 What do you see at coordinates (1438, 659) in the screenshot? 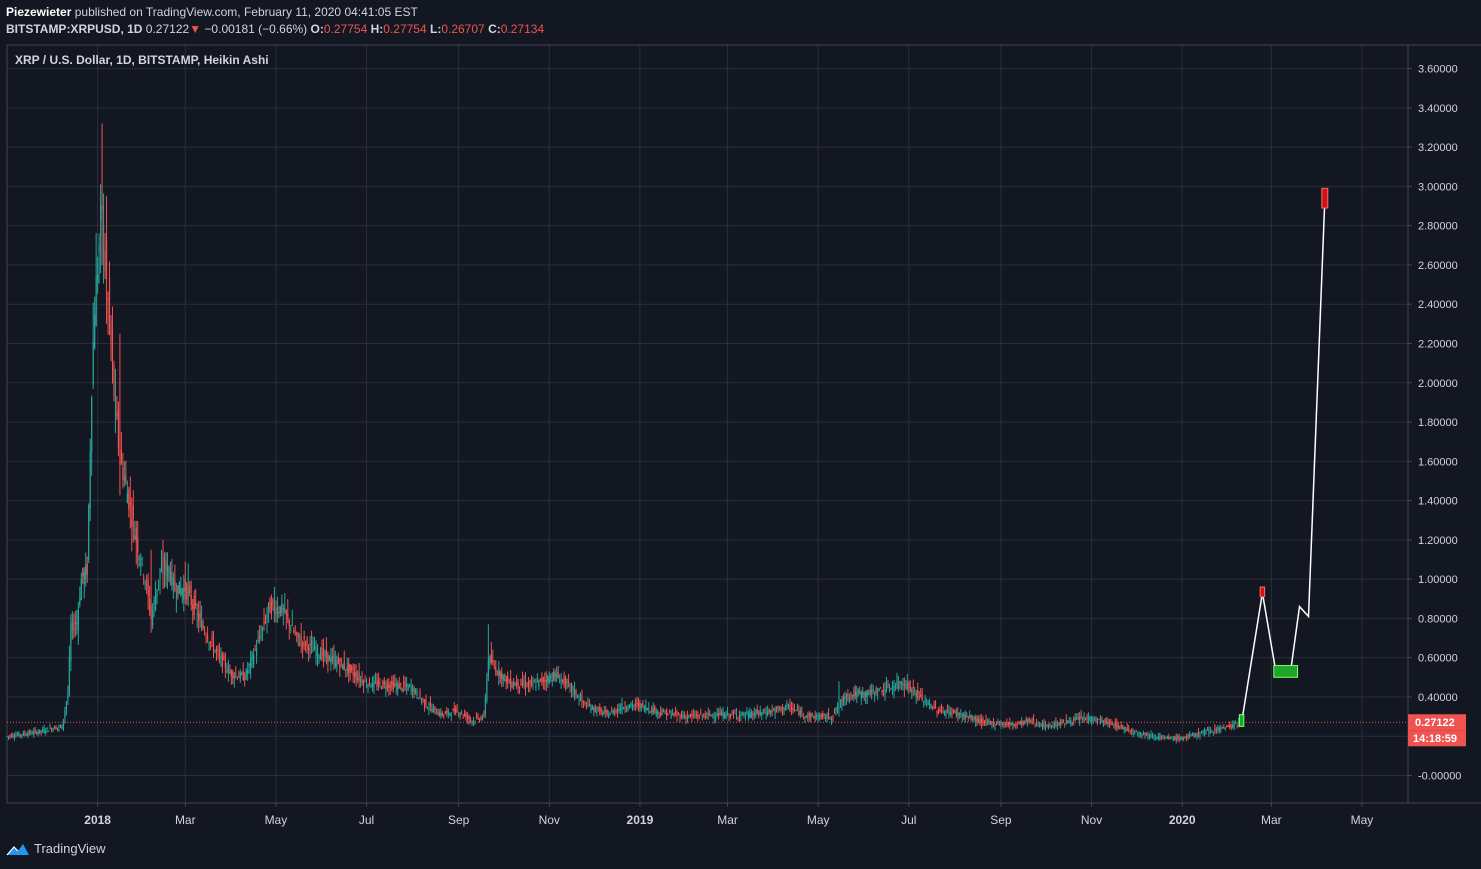
I see `y-tick-label: 0.60000` at bounding box center [1438, 659].